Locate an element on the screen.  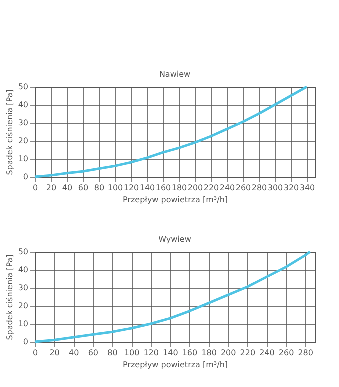
x-tick-label: 300 is located at coordinates (276, 188).